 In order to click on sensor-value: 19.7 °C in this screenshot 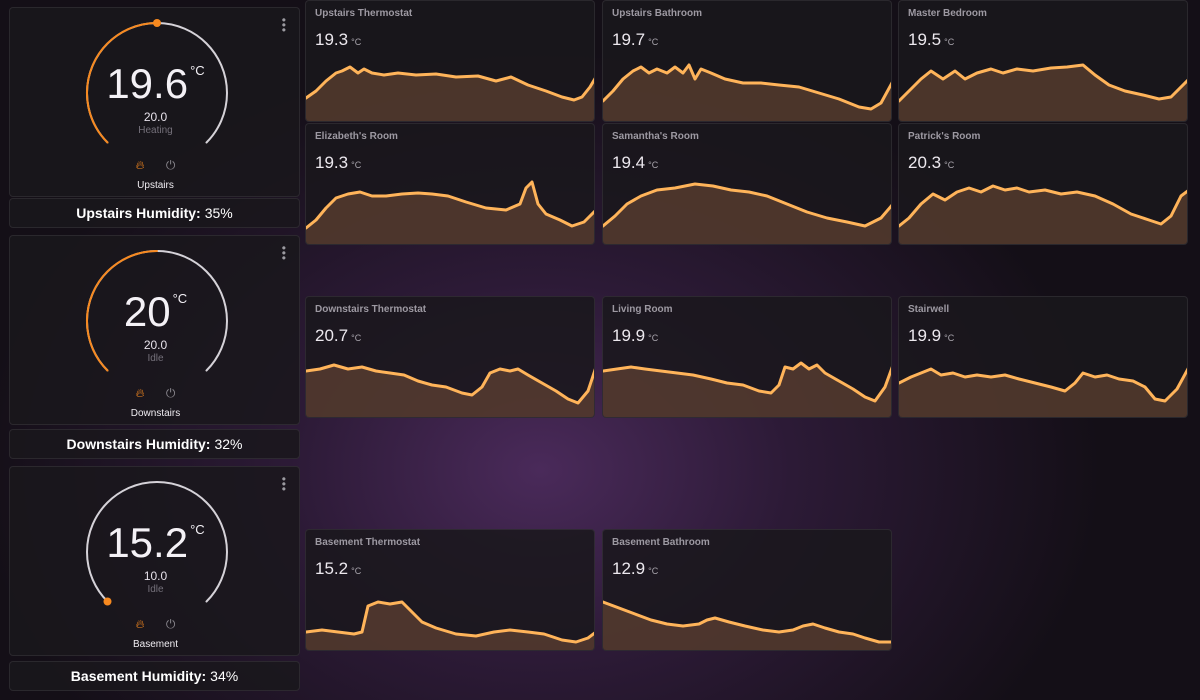, I will do `click(635, 39)`.